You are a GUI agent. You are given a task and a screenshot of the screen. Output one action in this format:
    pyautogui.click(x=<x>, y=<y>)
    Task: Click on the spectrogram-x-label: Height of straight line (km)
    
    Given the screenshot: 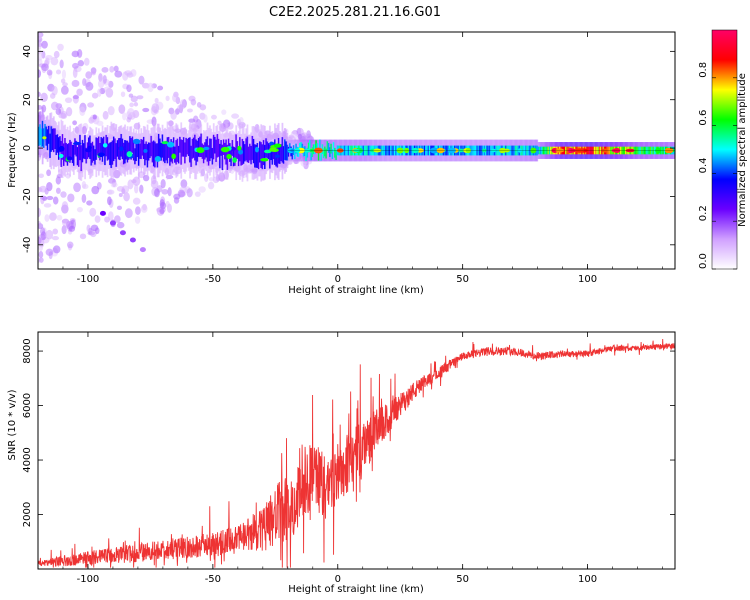 What is the action you would take?
    pyautogui.click(x=356, y=290)
    